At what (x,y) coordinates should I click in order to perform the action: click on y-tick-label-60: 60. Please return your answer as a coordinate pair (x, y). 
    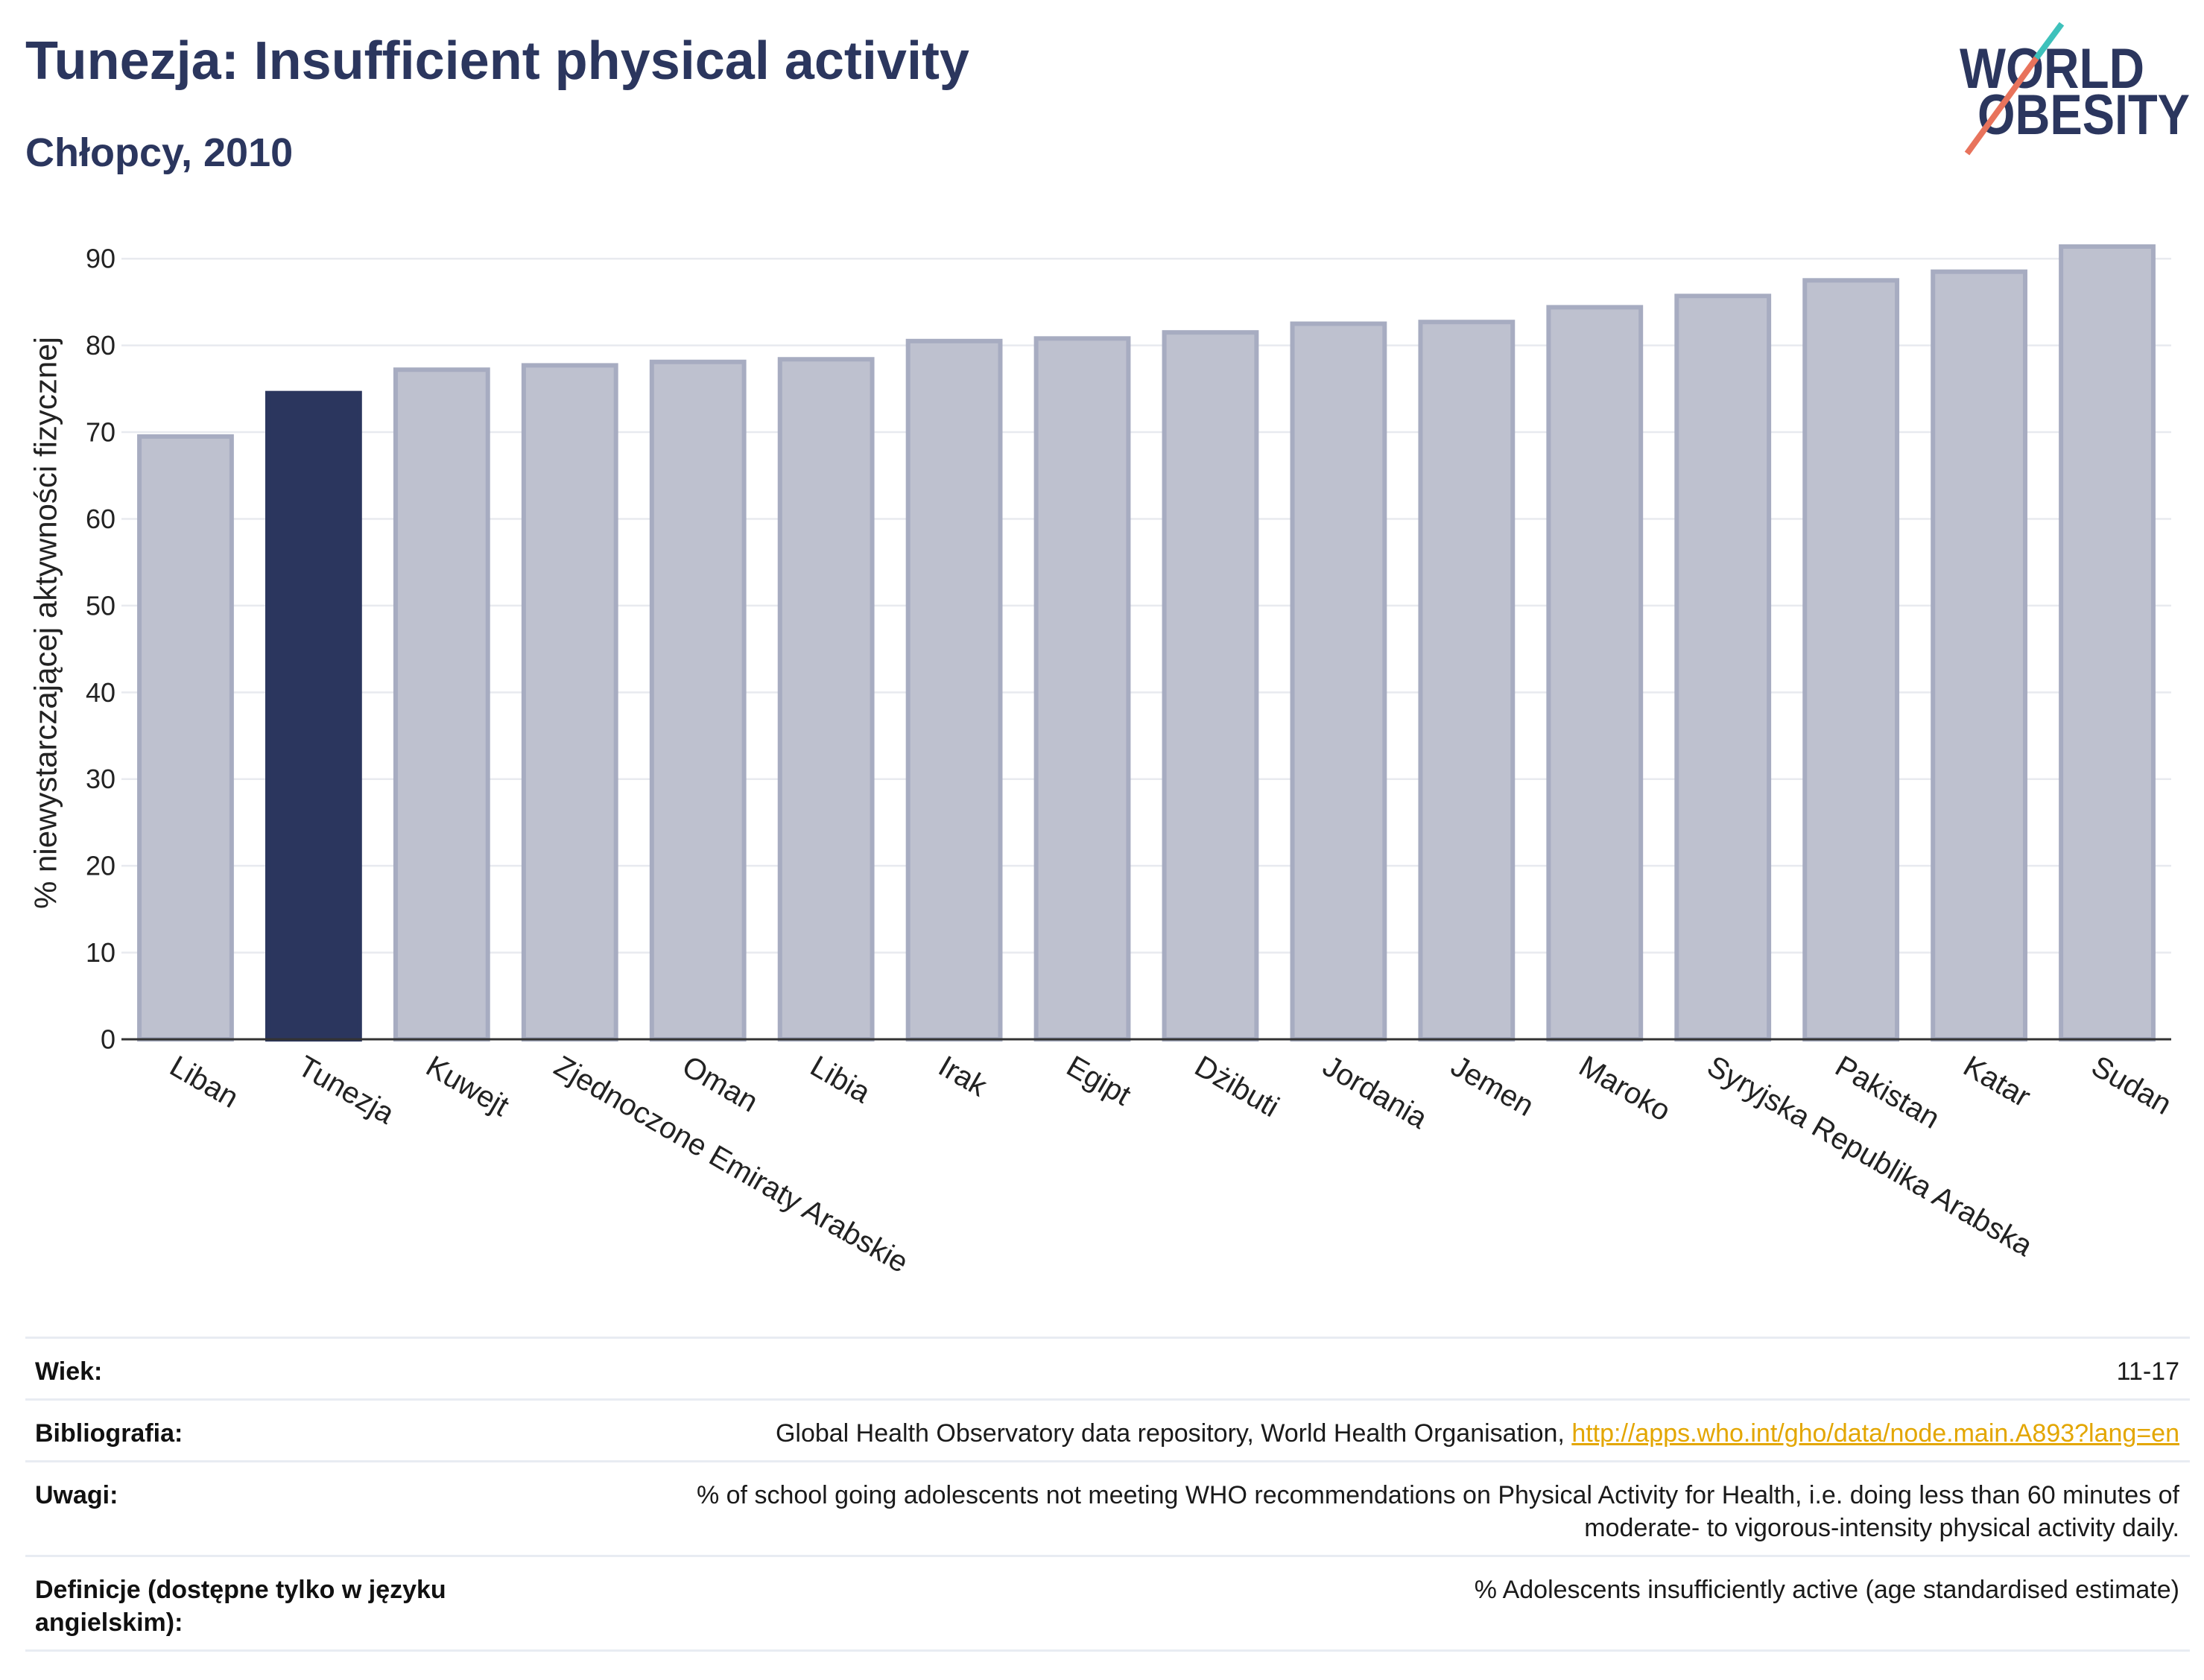
    Looking at the image, I should click on (100, 519).